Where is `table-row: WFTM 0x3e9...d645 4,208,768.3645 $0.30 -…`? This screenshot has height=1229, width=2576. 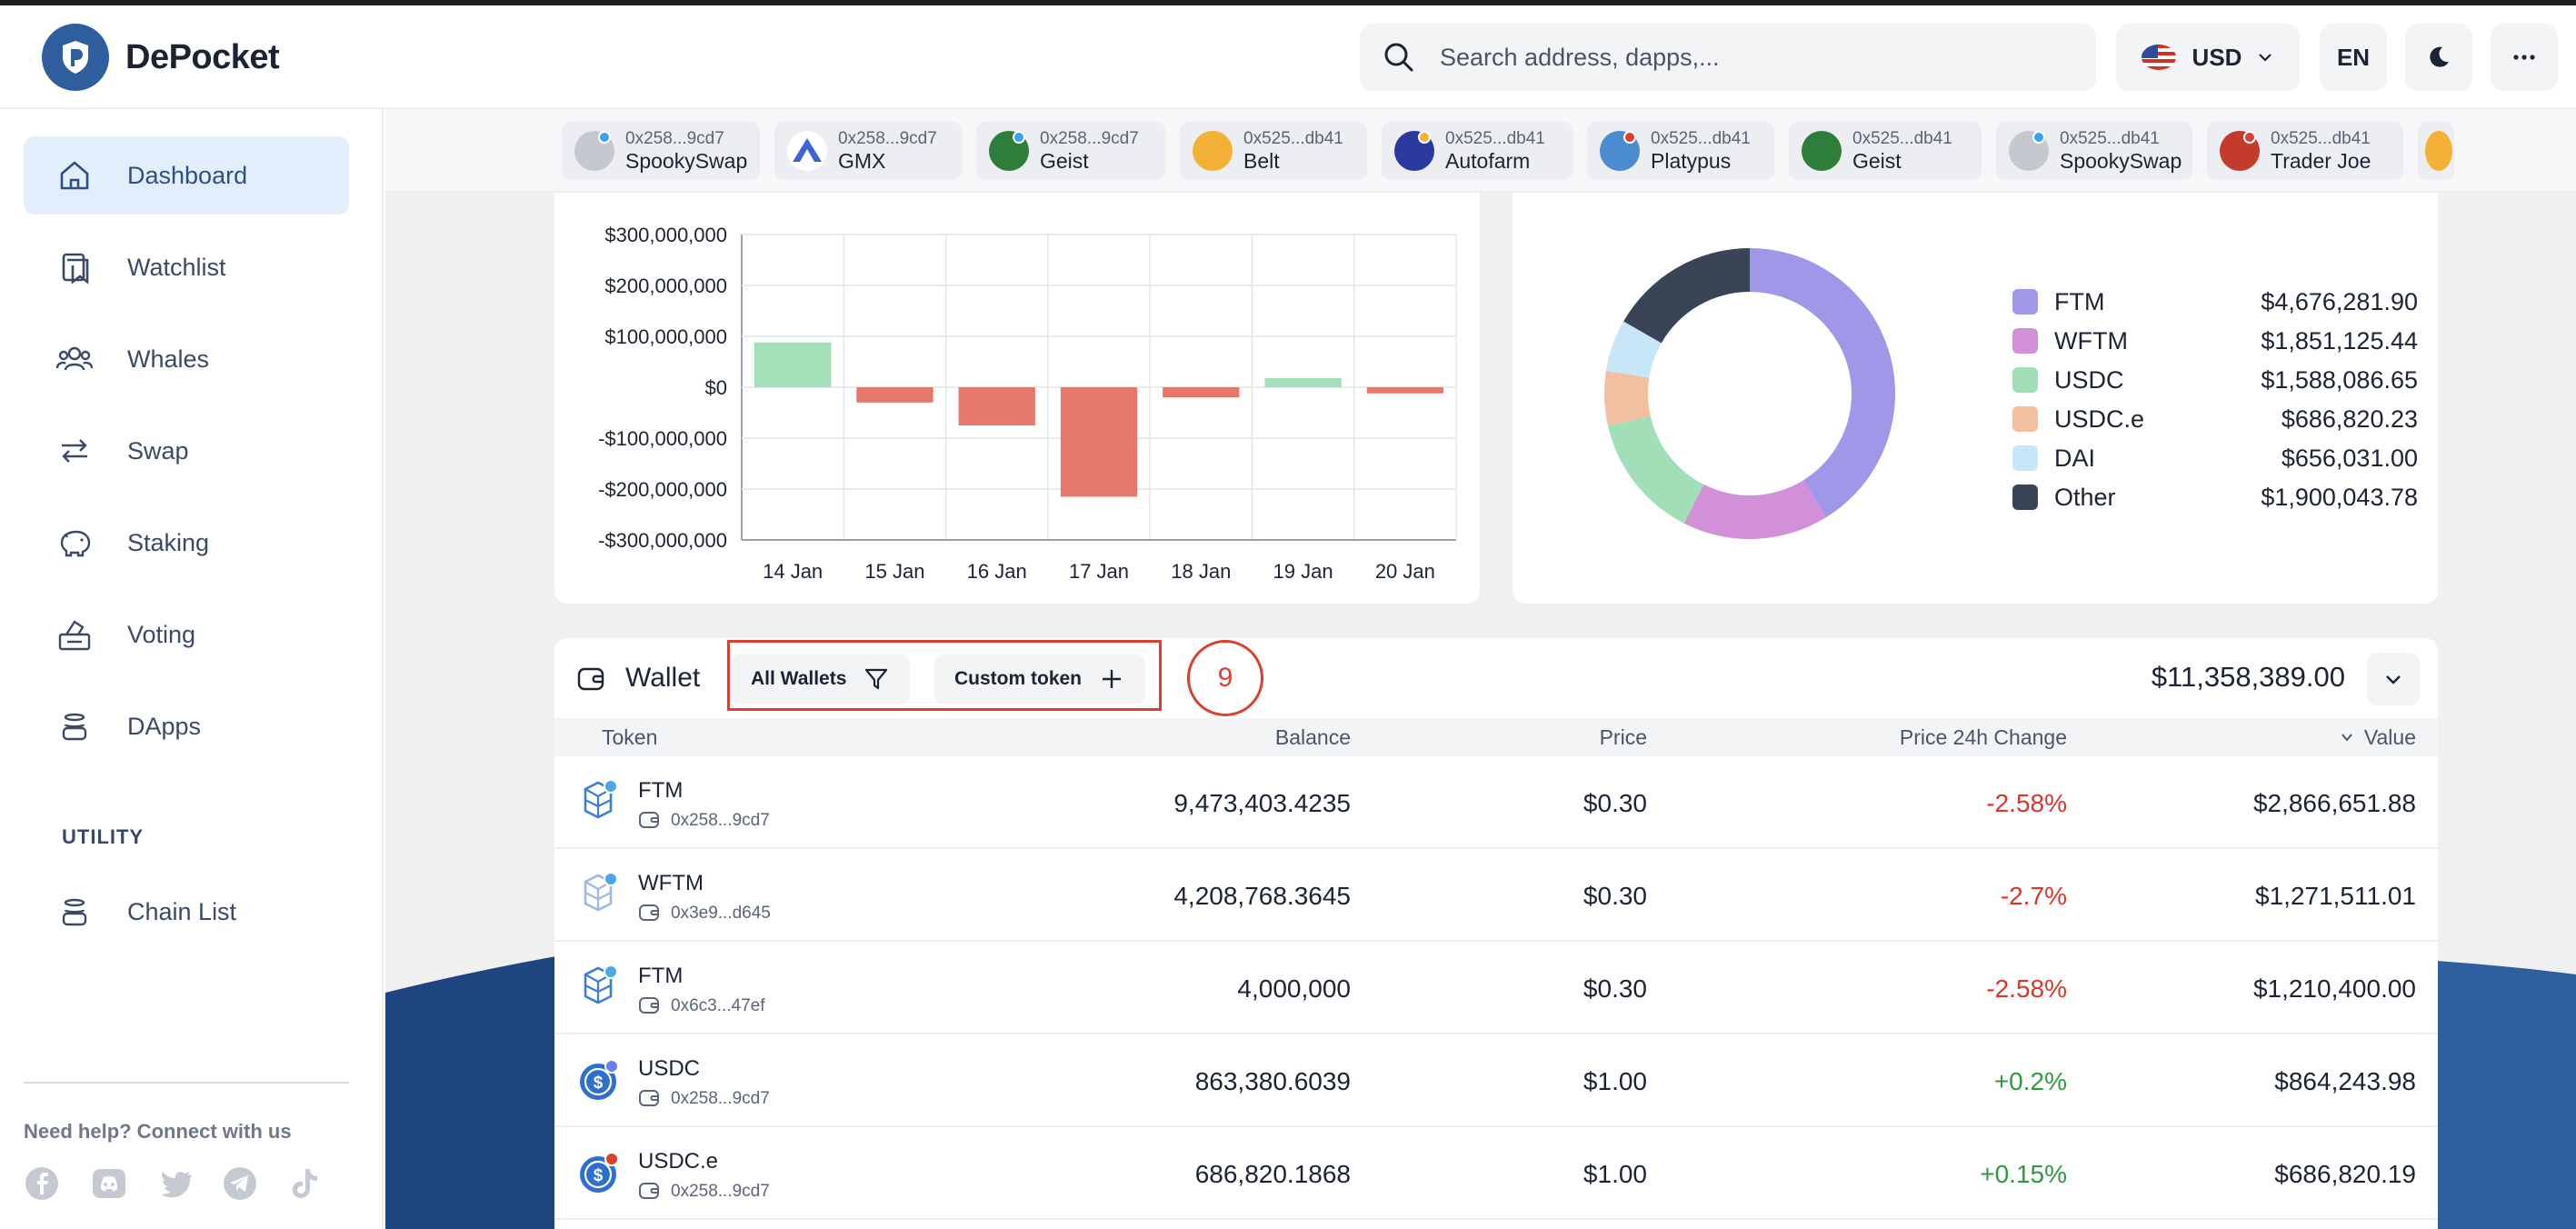 table-row: WFTM 0x3e9...d645 4,208,768.3645 $0.30 -… is located at coordinates (1496, 895).